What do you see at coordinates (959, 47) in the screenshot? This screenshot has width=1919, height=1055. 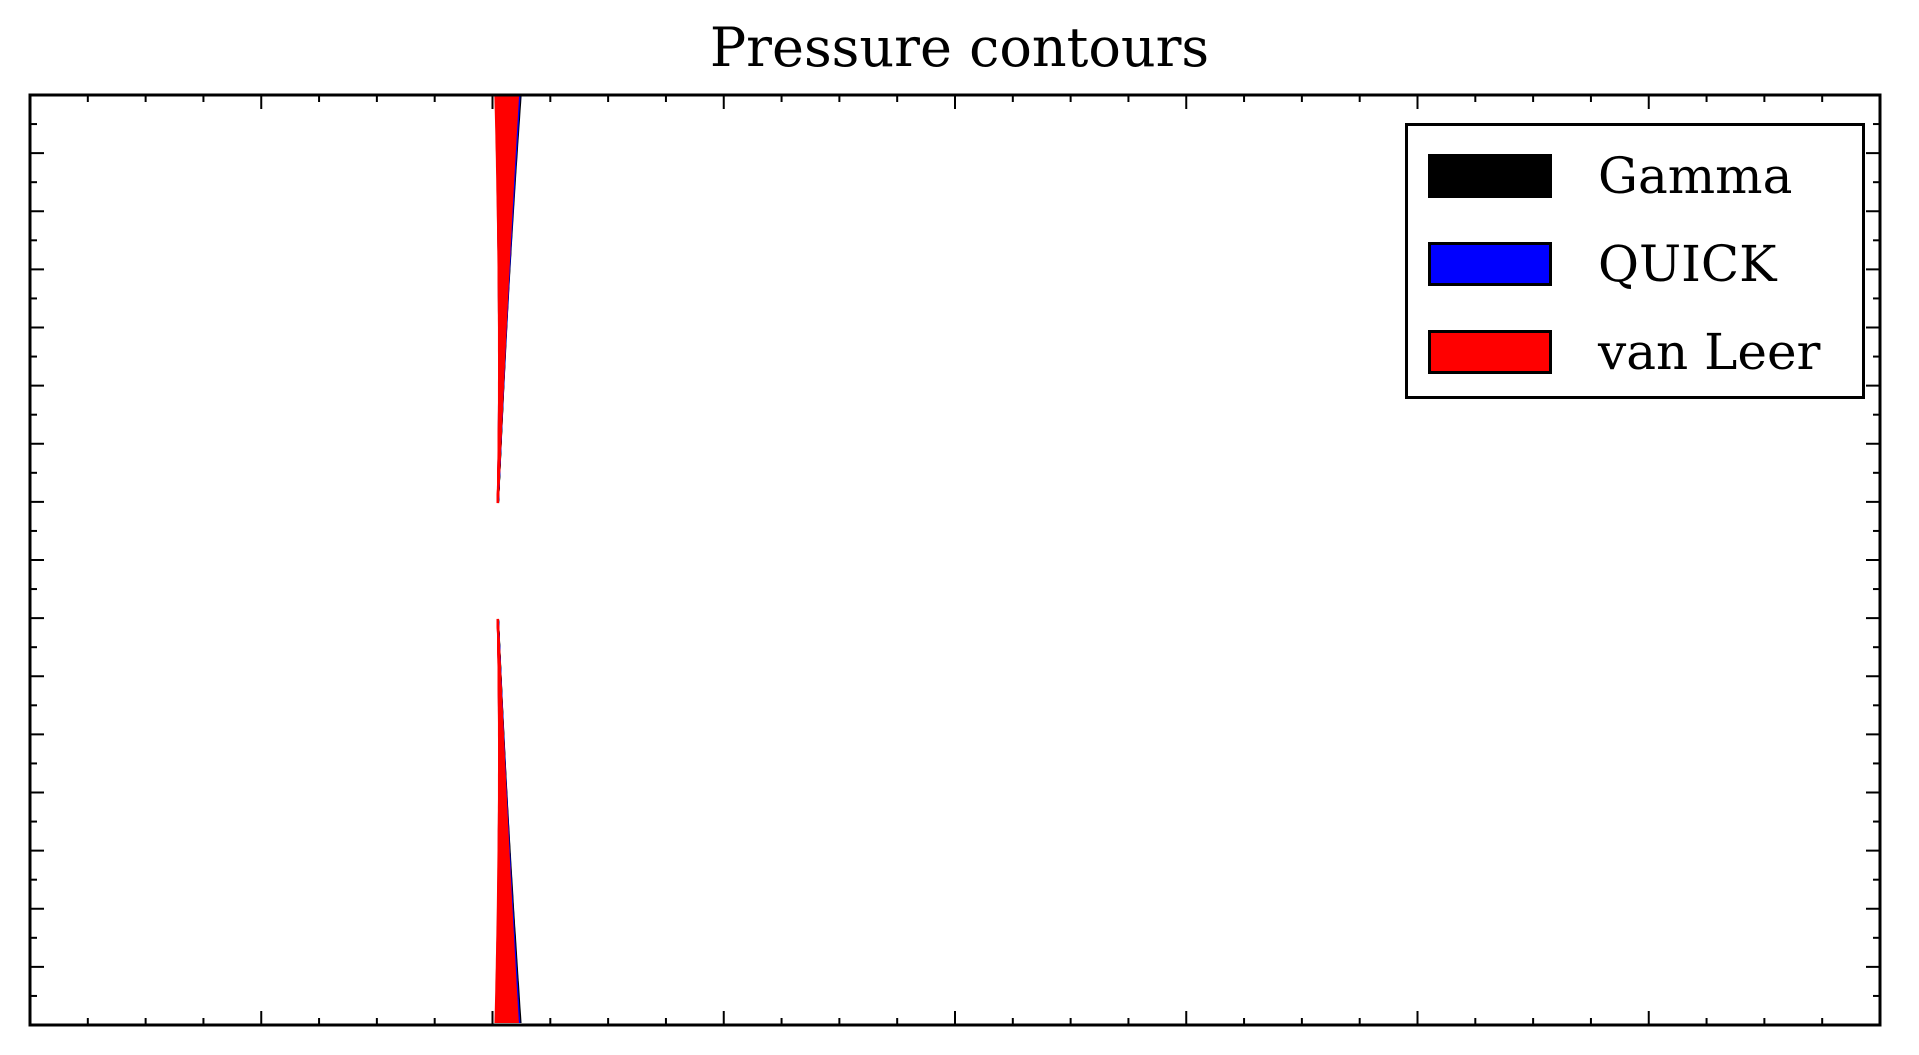 I see `chart-title: Pressure contours` at bounding box center [959, 47].